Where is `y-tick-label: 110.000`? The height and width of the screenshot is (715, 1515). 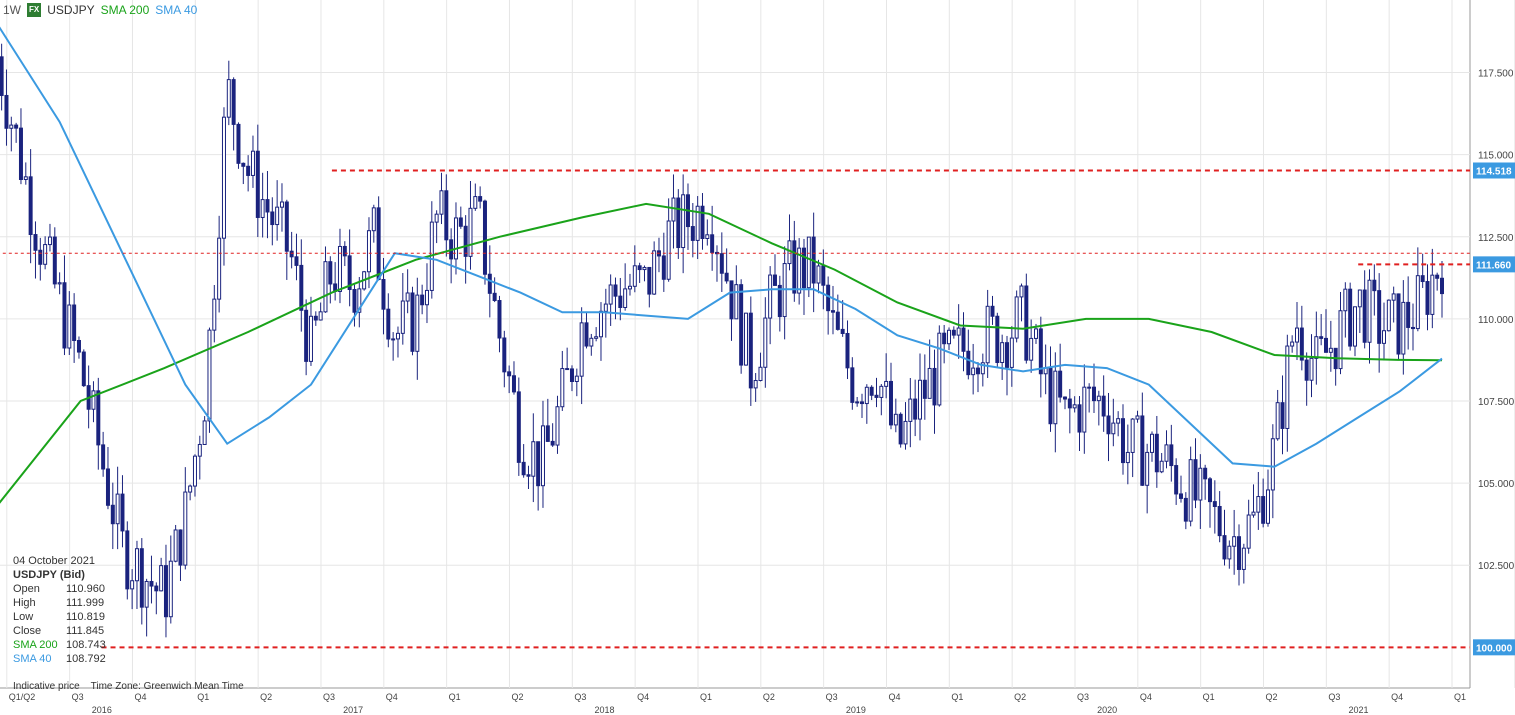 y-tick-label: 110.000 is located at coordinates (1496, 320).